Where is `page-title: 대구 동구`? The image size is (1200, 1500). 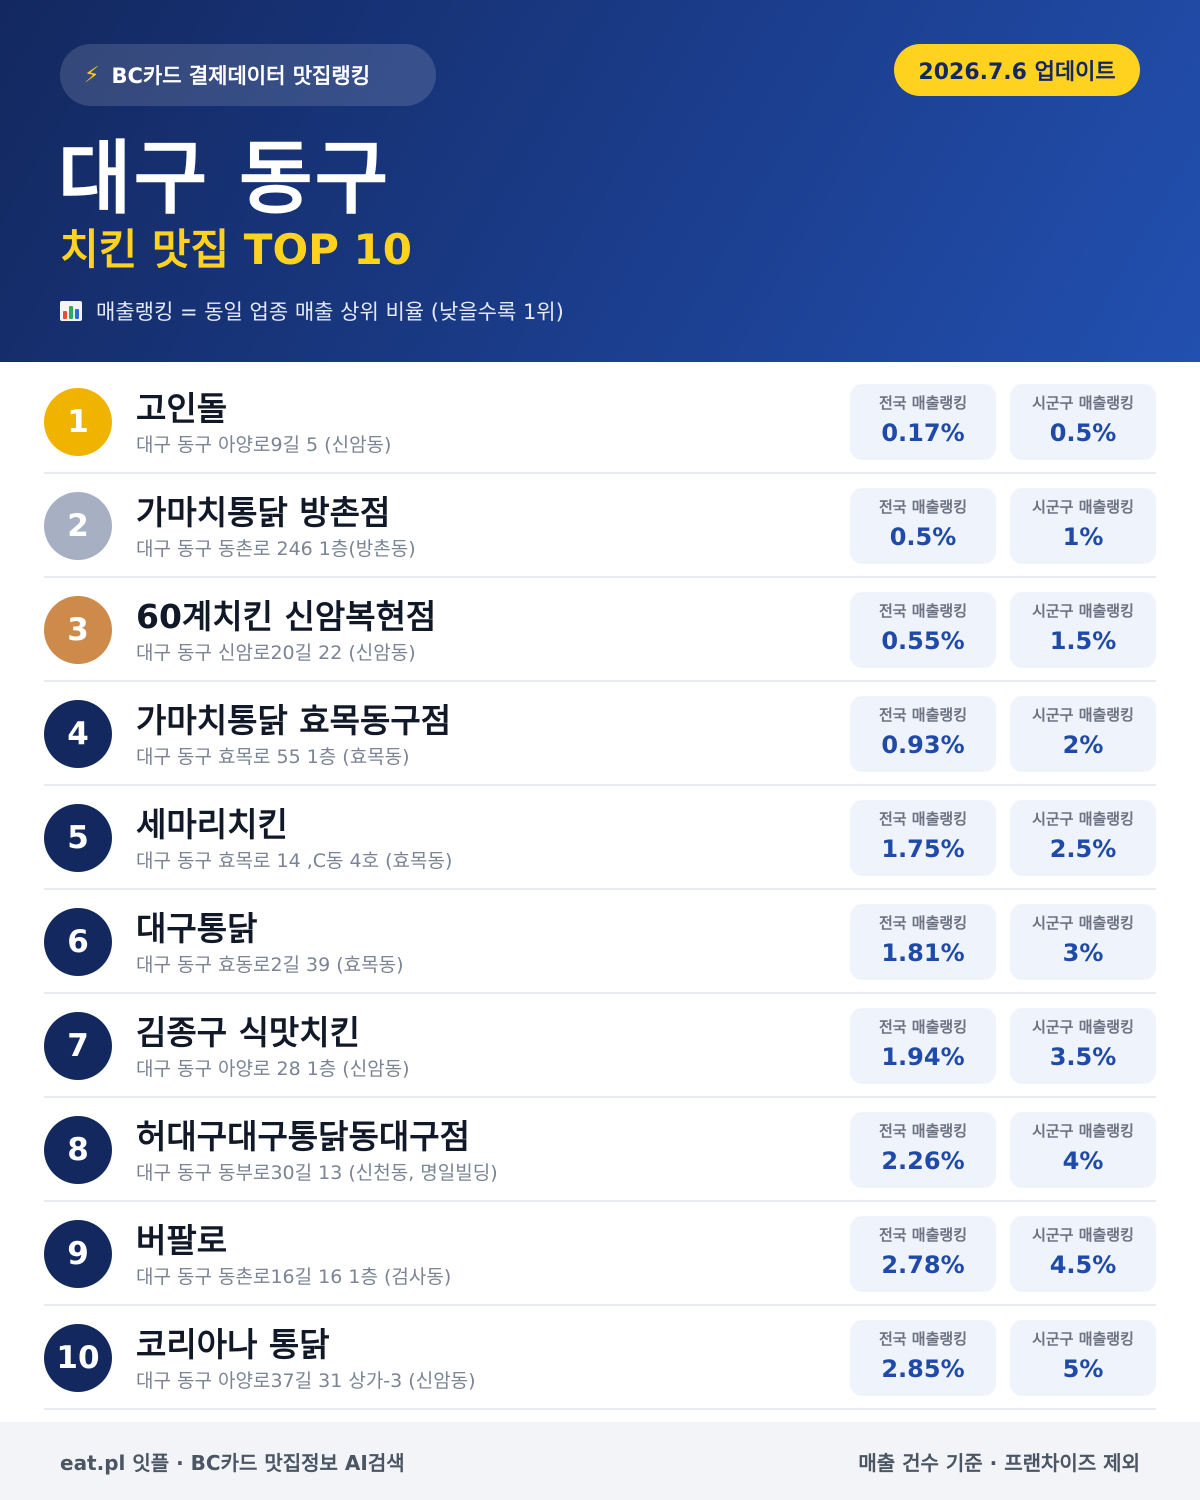 page-title: 대구 동구 is located at coordinates (224, 178).